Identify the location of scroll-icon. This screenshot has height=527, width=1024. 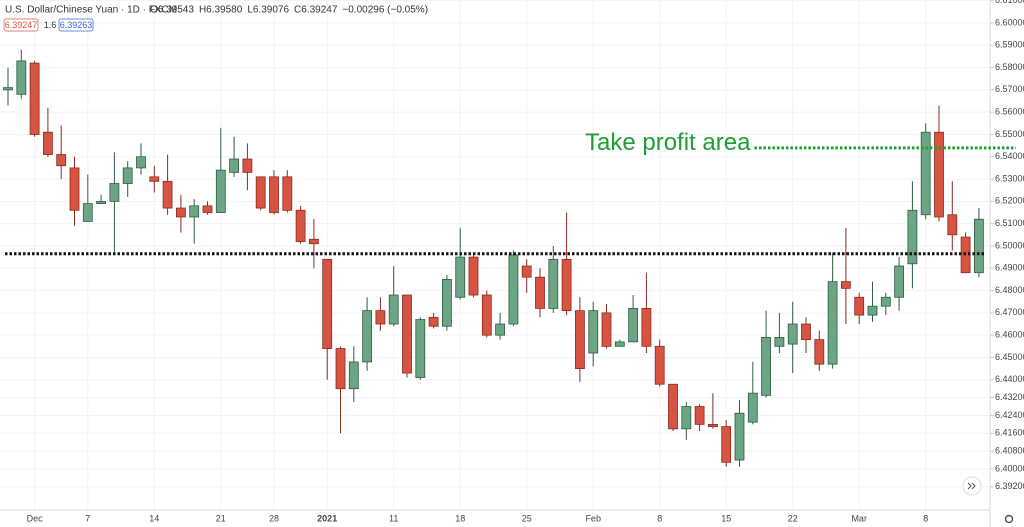
(971, 486).